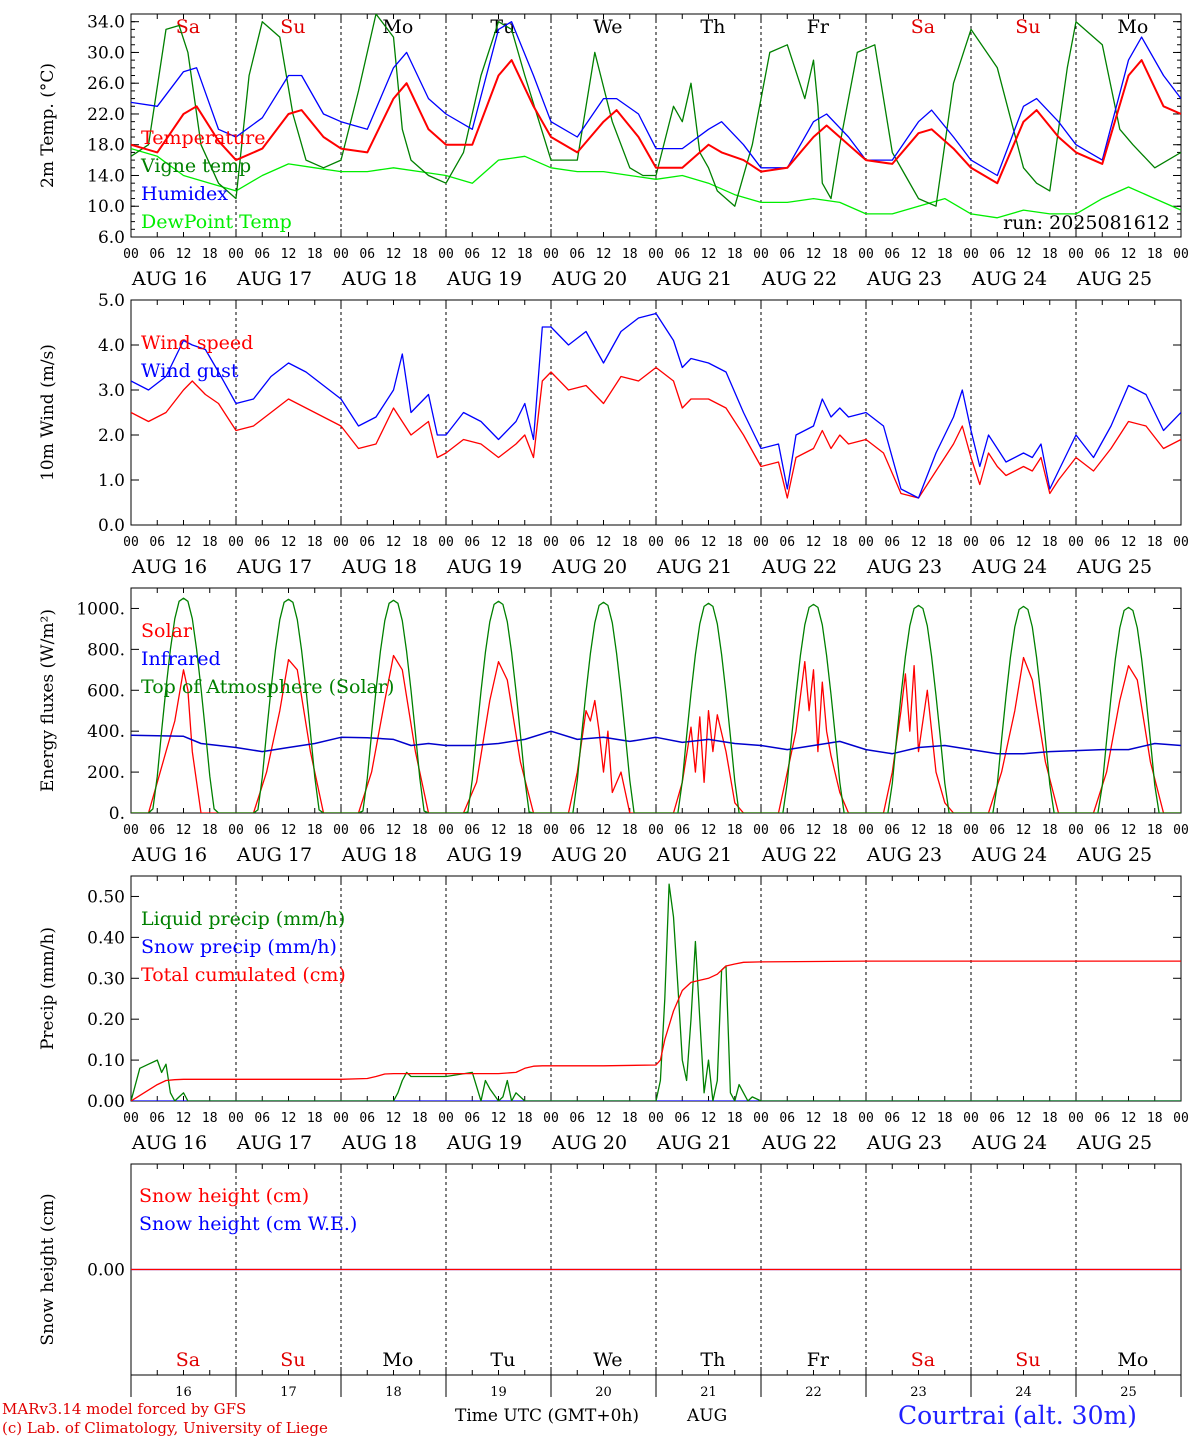  Describe the element at coordinates (656, 1387) in the screenshot. I see `date-number-labels: 16 17 18 19 20 21 22 23 24 25` at that location.